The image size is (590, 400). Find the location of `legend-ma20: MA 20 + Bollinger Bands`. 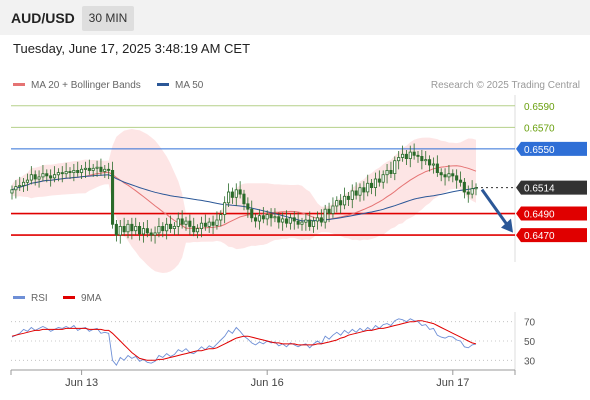

legend-ma20: MA 20 + Bollinger Bands is located at coordinates (77, 85).